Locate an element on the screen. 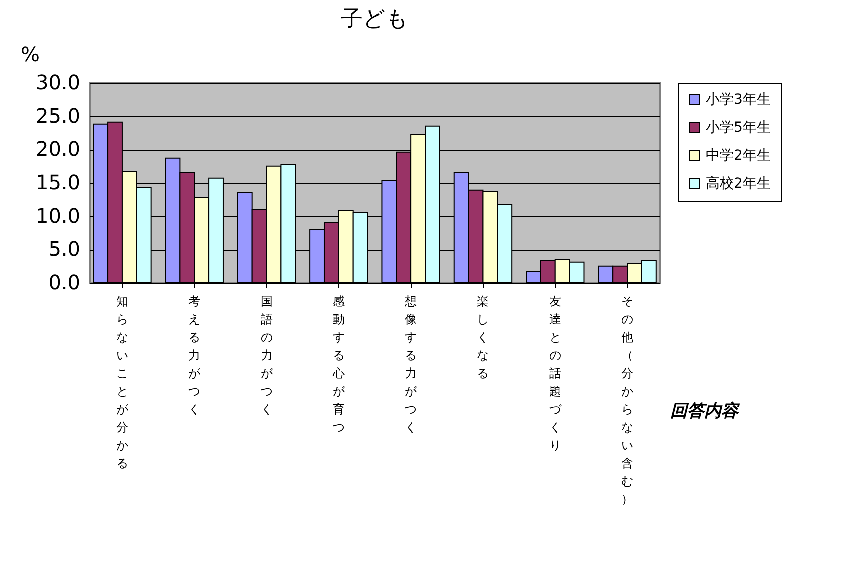 The width and height of the screenshot is (846, 578). x-axis-title: 回答内容 is located at coordinates (705, 412).